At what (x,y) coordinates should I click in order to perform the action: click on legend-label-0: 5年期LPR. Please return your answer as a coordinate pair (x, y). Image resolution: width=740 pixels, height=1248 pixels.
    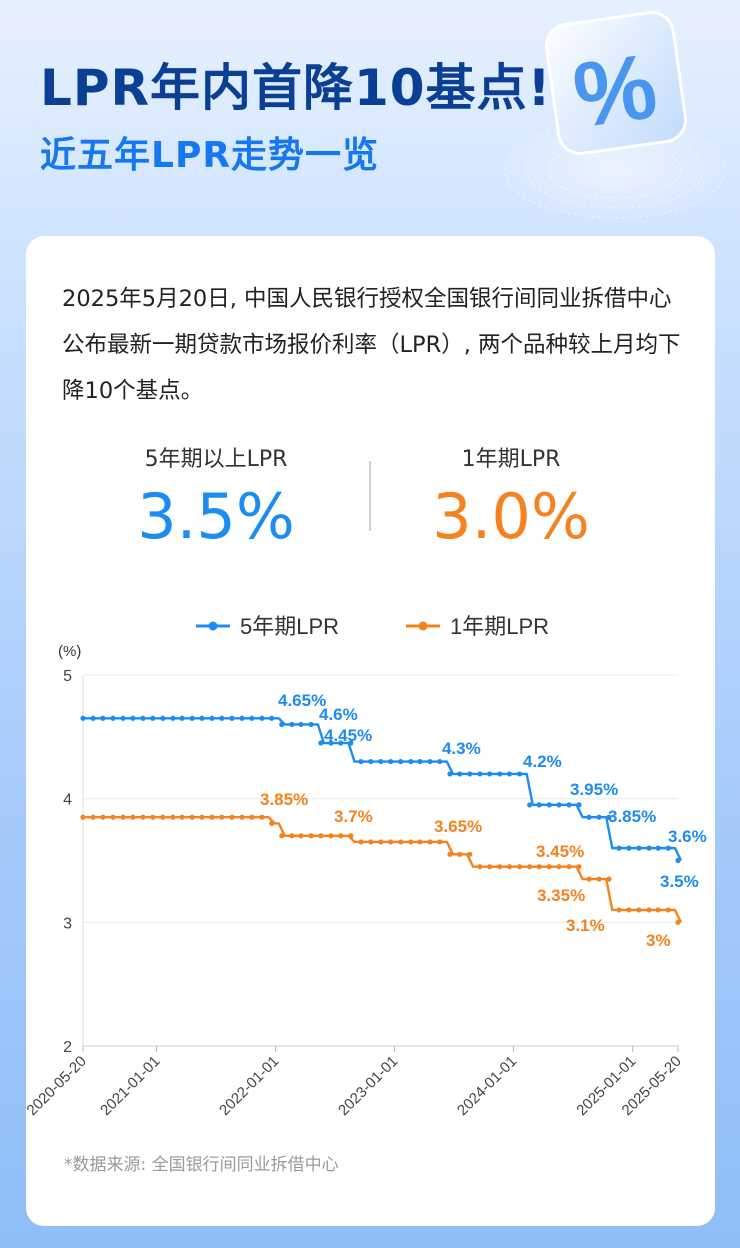
    Looking at the image, I should click on (289, 626).